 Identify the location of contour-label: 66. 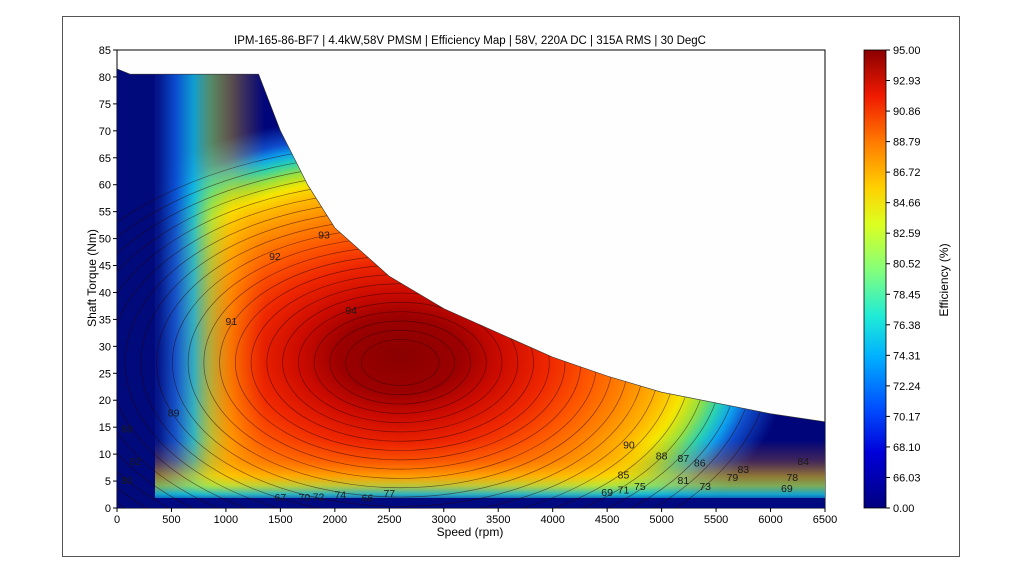
(368, 499).